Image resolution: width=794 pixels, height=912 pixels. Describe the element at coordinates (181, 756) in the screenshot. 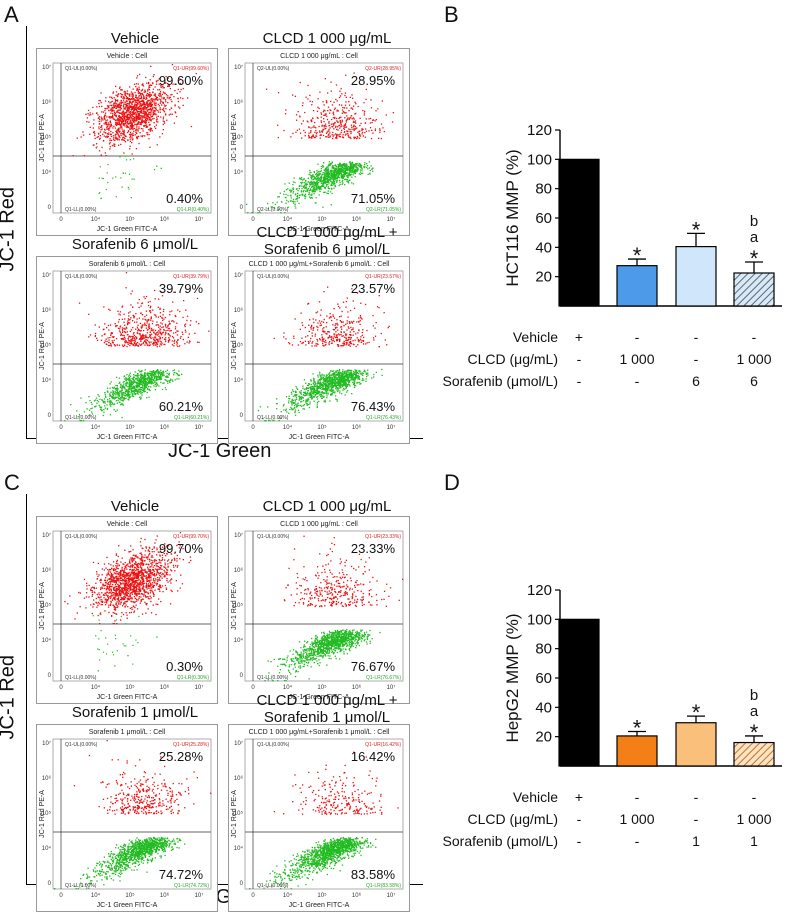

I see `quadrant-ur-percent: 25.28%` at that location.